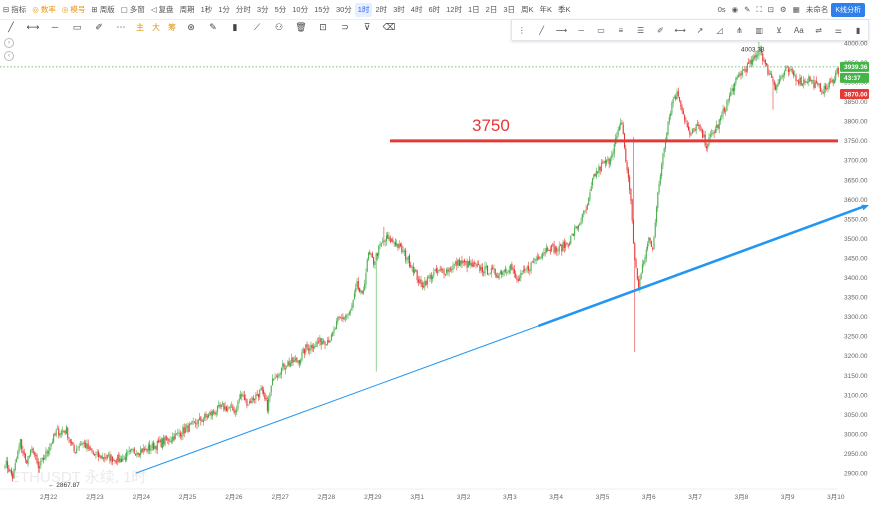  What do you see at coordinates (858, 30) in the screenshot?
I see `collapse-tool-icon: ▮` at bounding box center [858, 30].